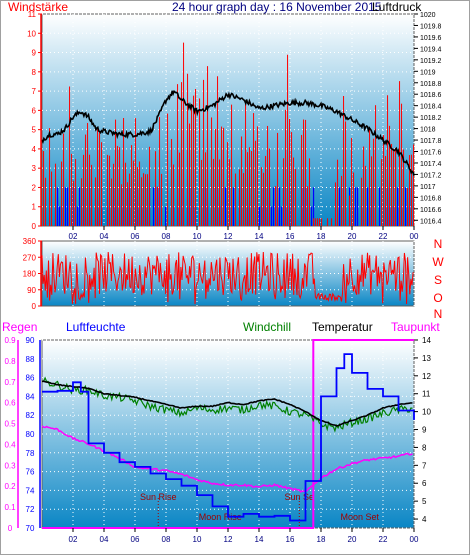 This screenshot has width=470, height=555. I want to click on pressure-tick-label: 1018.4, so click(431, 107).